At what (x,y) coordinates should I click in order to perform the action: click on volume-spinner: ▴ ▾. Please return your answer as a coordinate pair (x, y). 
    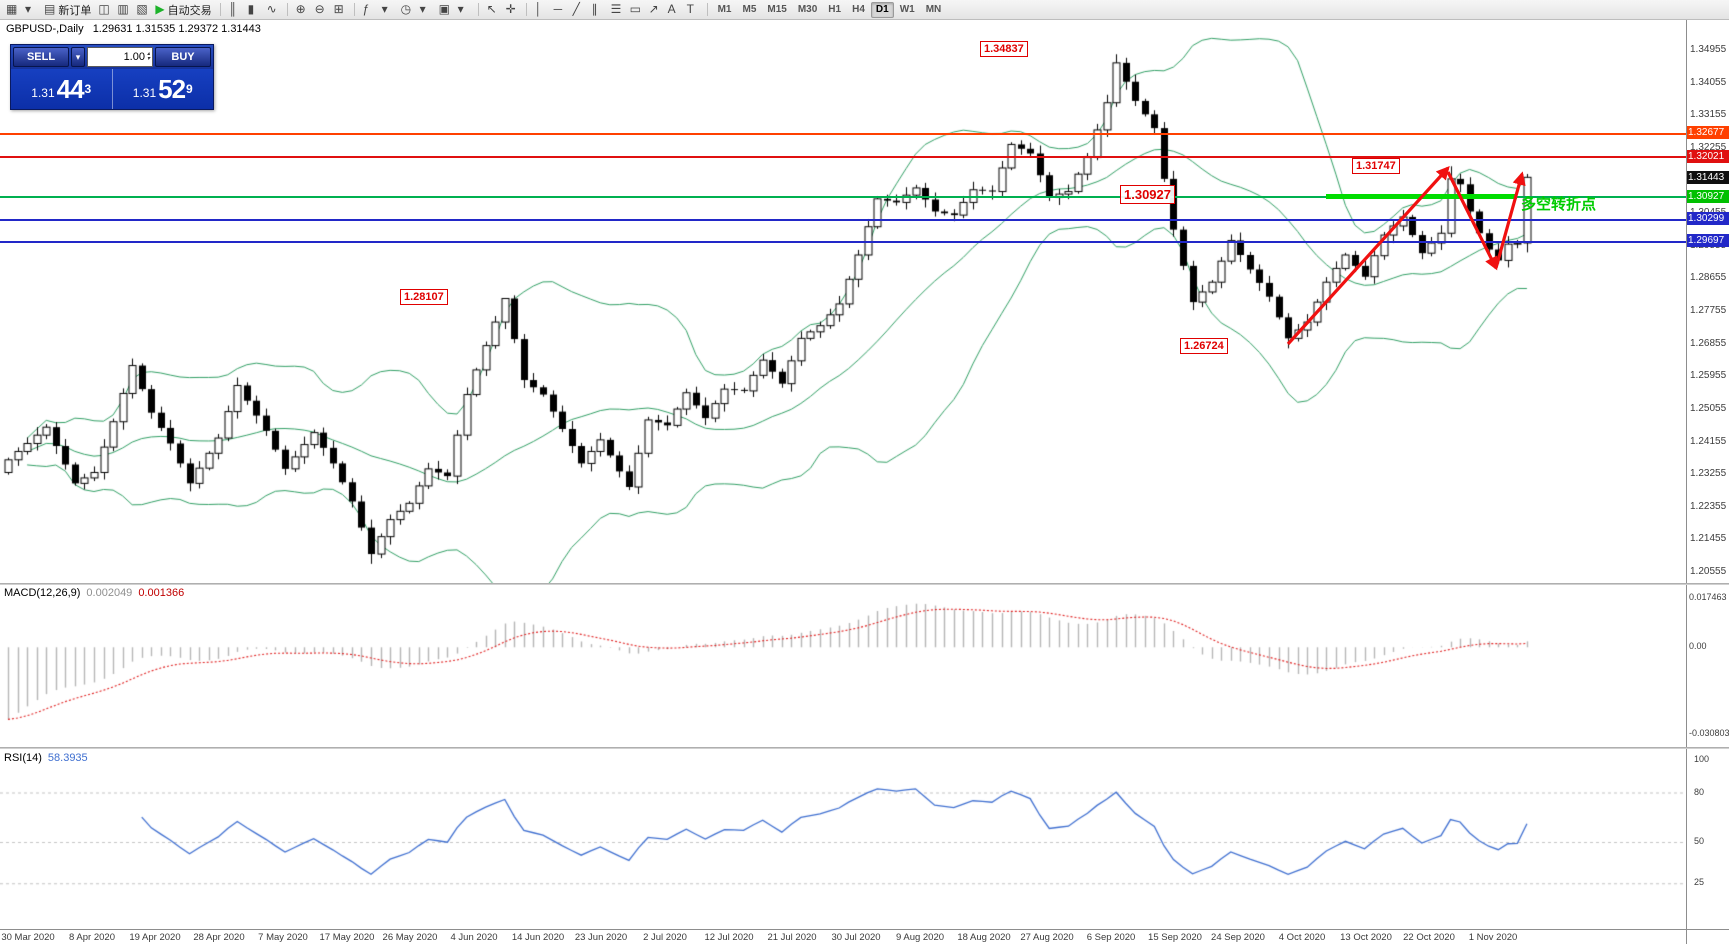
    Looking at the image, I should click on (148, 56).